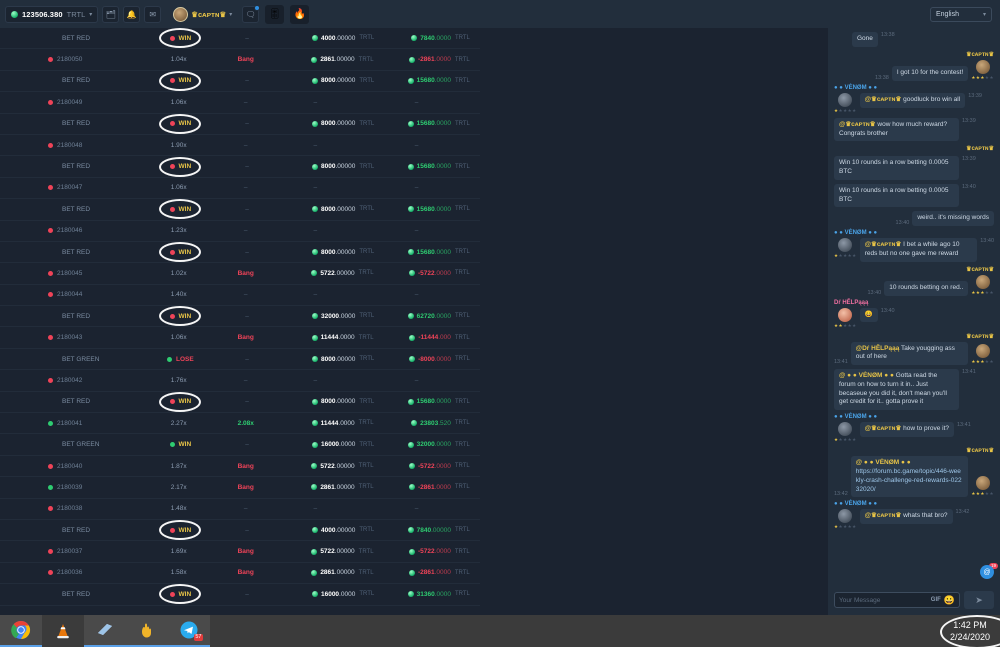 The width and height of the screenshot is (1000, 647). Describe the element at coordinates (111, 14) in the screenshot. I see `wallet-icon: 🗂` at that location.